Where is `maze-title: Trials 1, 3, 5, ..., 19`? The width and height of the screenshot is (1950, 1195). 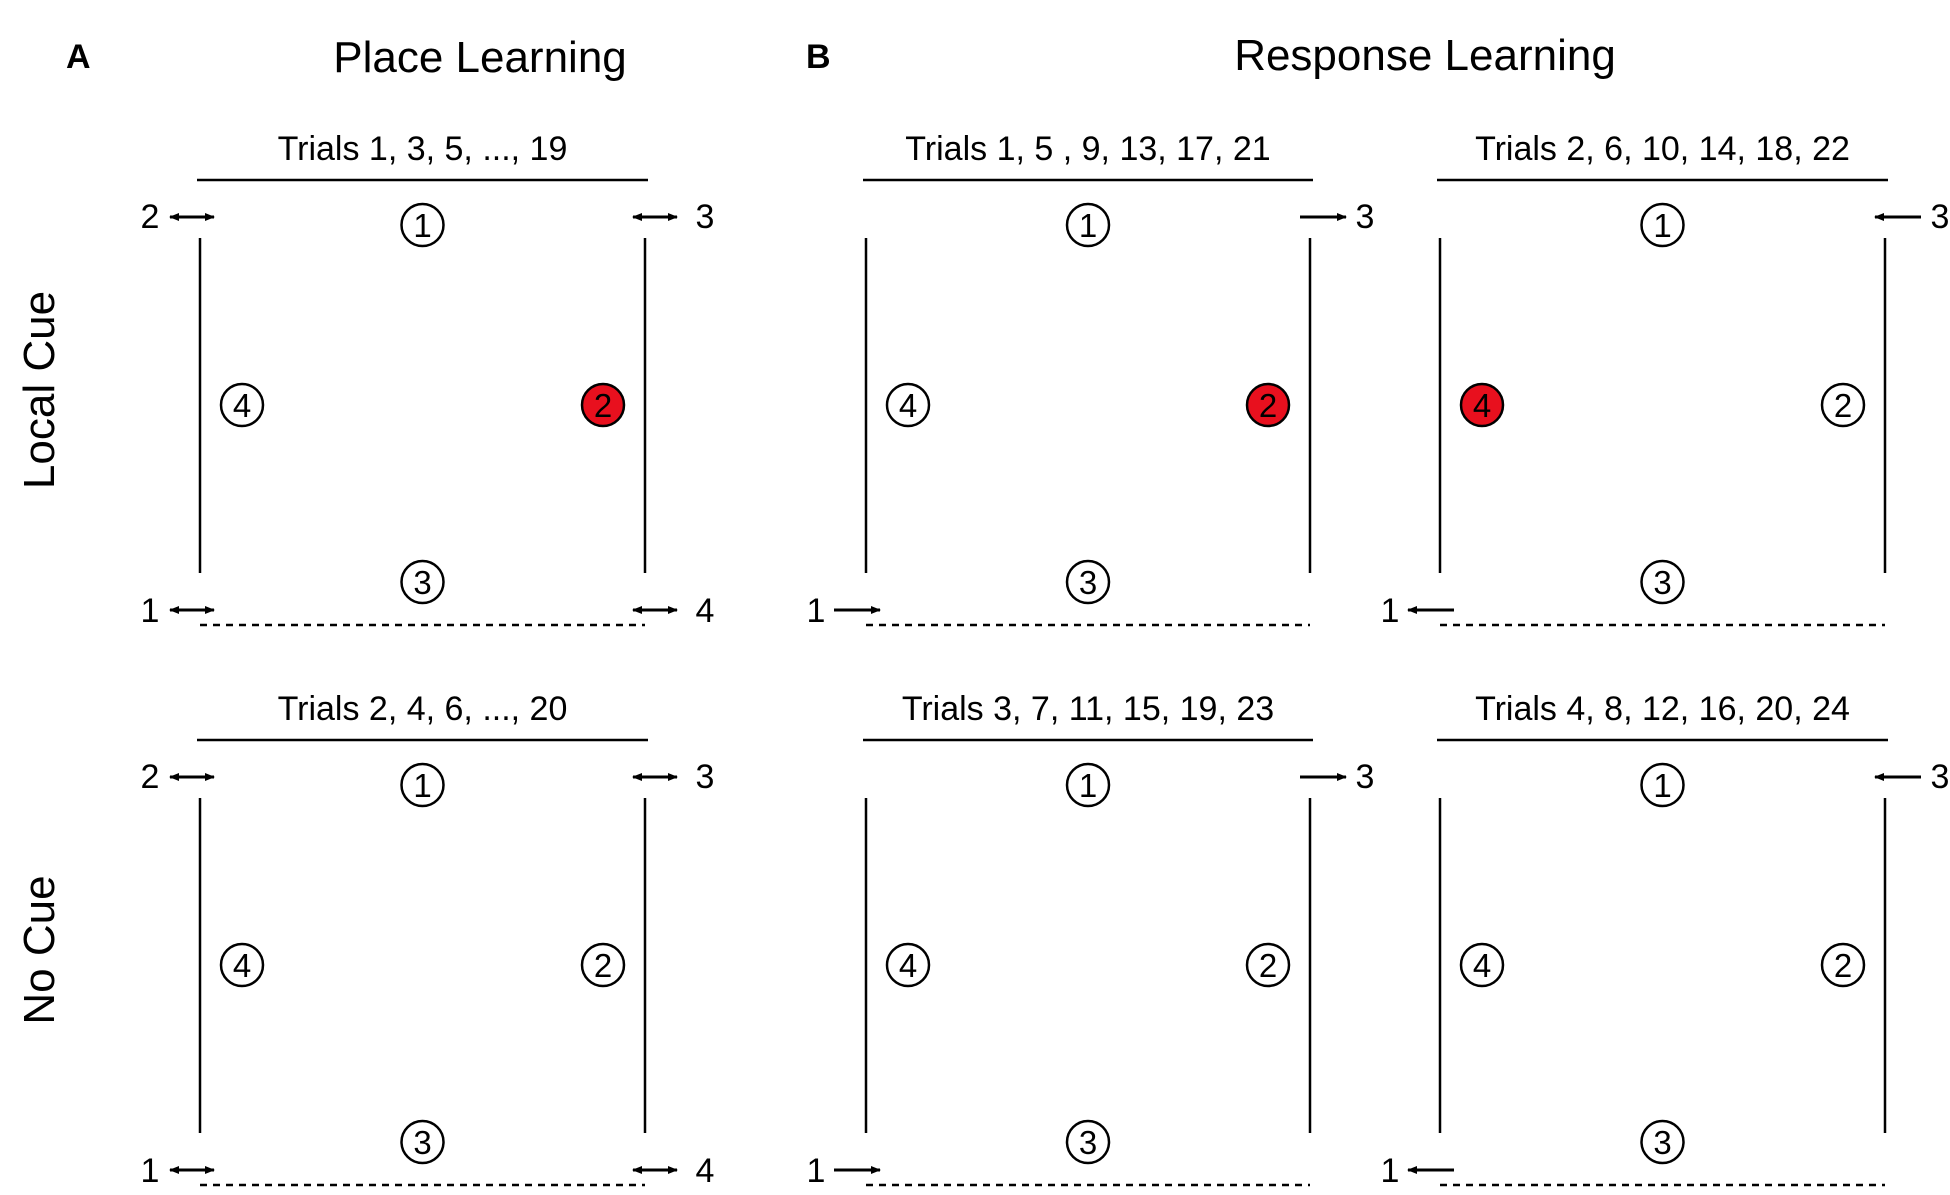
maze-title: Trials 1, 3, 5, ..., 19 is located at coordinates (423, 149).